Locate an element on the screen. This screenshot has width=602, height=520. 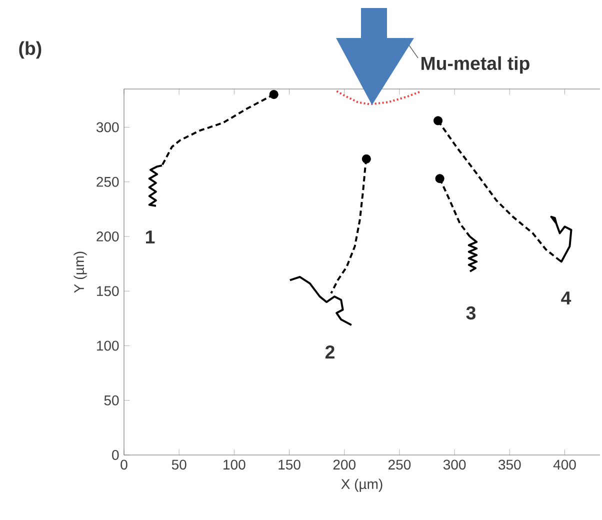
x-tick-label: 0 is located at coordinates (124, 465).